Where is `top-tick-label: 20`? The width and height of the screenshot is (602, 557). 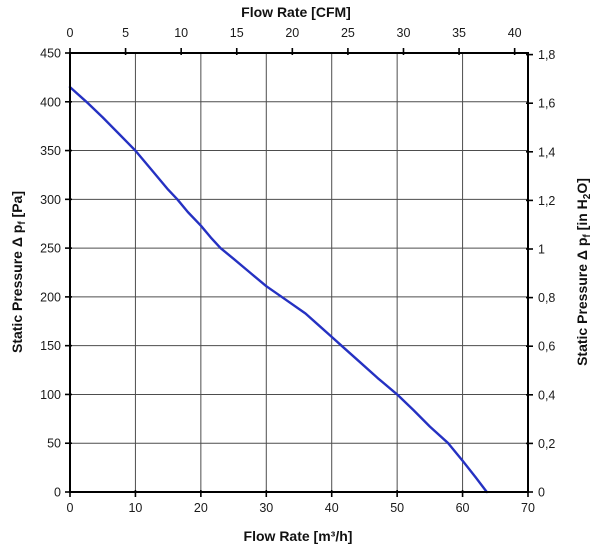 top-tick-label: 20 is located at coordinates (292, 33).